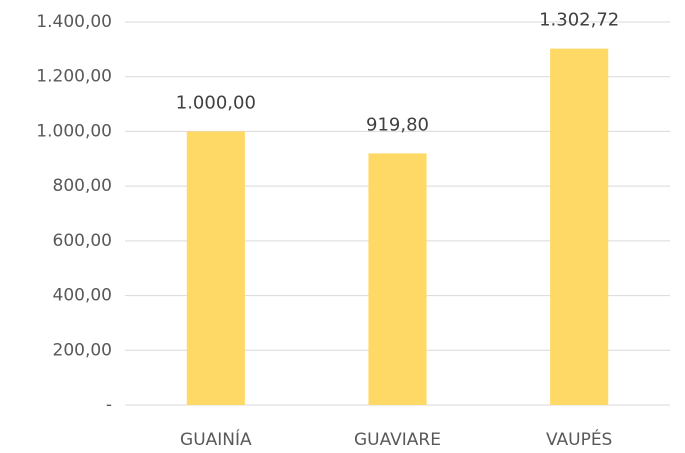  Describe the element at coordinates (216, 439) in the screenshot. I see `x-tick-label: GUAINÍA` at that location.